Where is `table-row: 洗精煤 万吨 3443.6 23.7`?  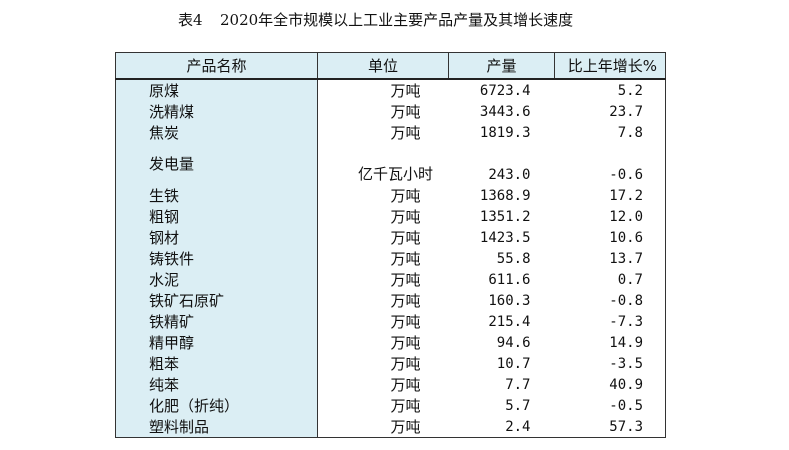 table-row: 洗精煤 万吨 3443.6 23.7 is located at coordinates (390, 111).